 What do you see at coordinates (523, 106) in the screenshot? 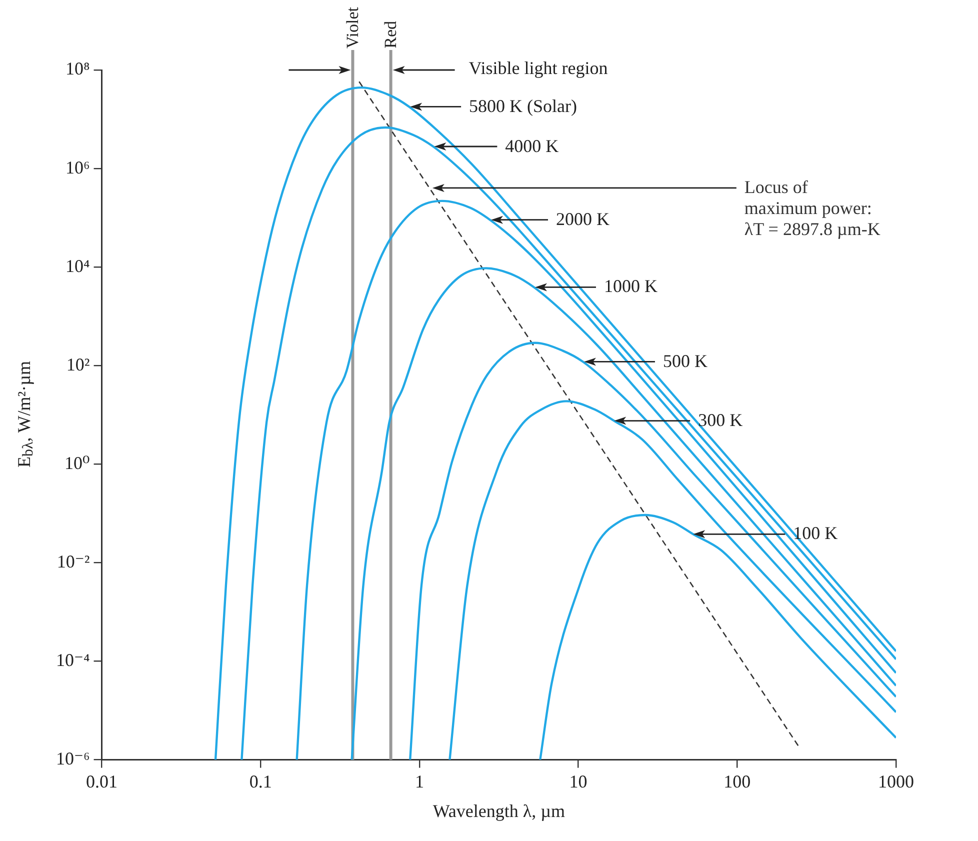
I see `annotation: 5800 K (Solar)` at bounding box center [523, 106].